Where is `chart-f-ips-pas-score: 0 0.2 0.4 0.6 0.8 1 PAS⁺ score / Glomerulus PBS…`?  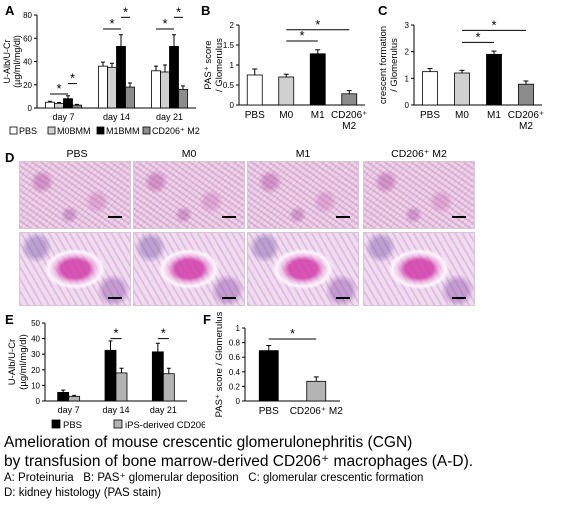
chart-f-ips-pas-score: 0 0.2 0.4 0.6 0.8 1 PAS⁺ score / Glomerulus PBS… is located at coordinates (279, 364).